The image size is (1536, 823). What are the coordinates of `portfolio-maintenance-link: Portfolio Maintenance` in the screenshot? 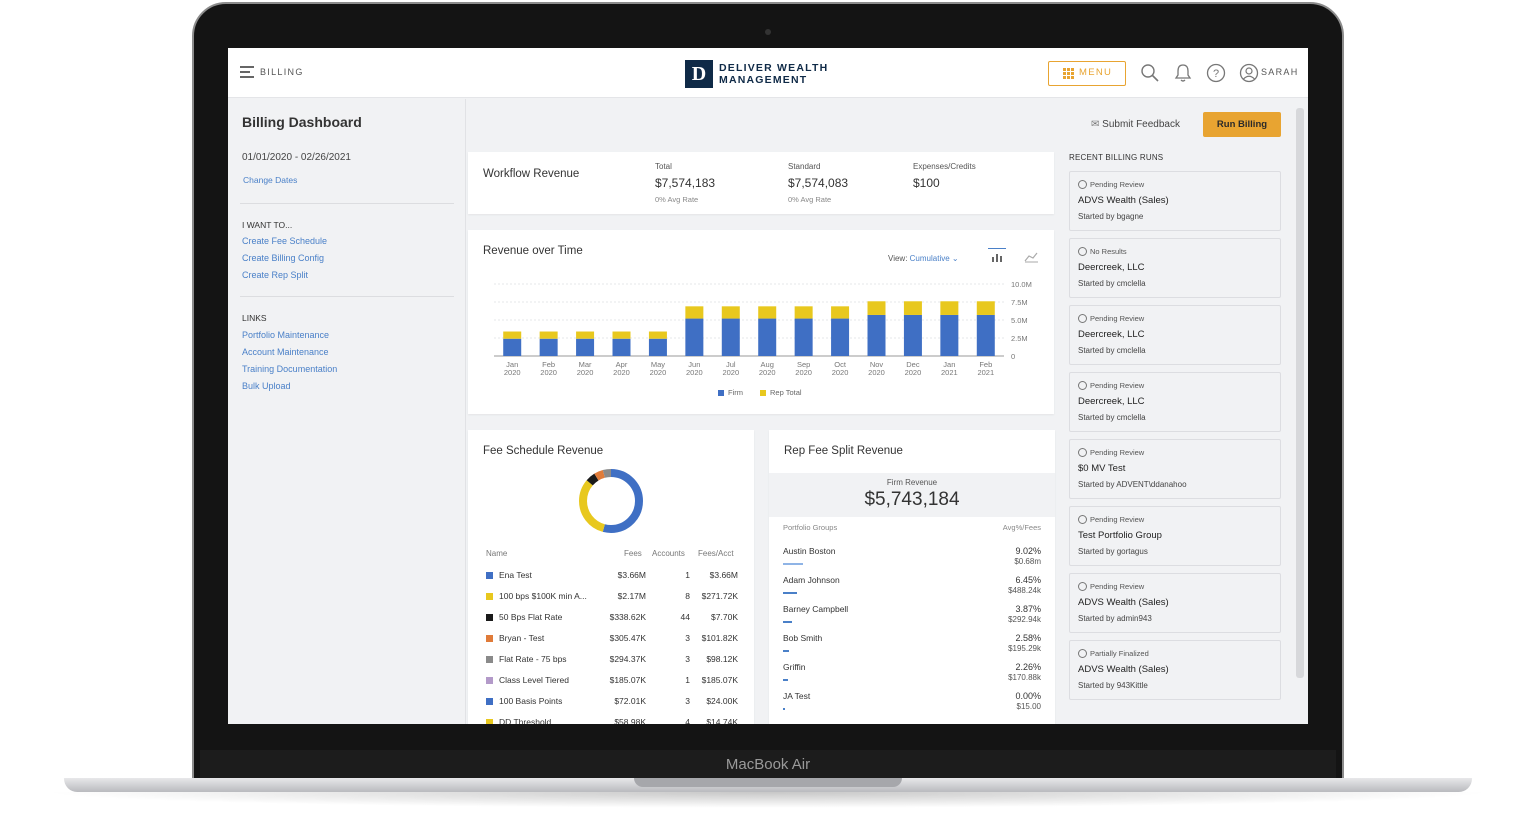 It's located at (286, 335).